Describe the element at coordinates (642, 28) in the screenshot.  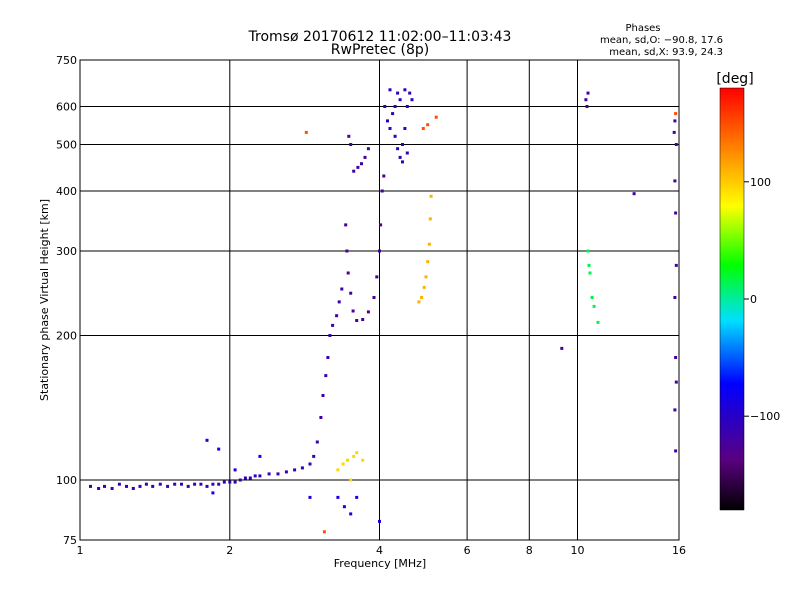
I see `phases-heading: Phases` at that location.